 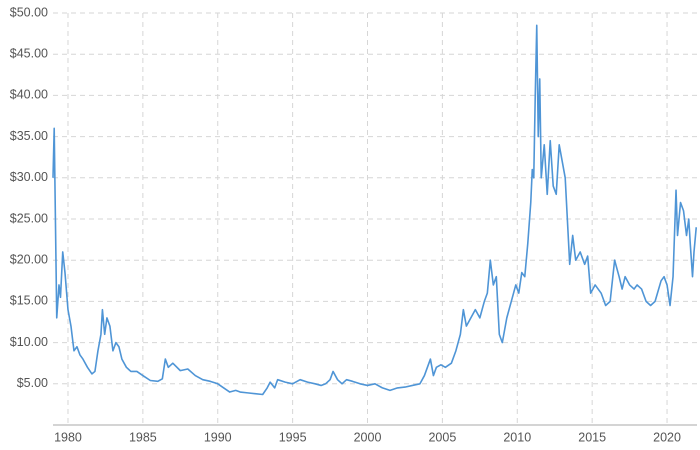 What do you see at coordinates (29, 95) in the screenshot?
I see `y-tick-label: $40.00` at bounding box center [29, 95].